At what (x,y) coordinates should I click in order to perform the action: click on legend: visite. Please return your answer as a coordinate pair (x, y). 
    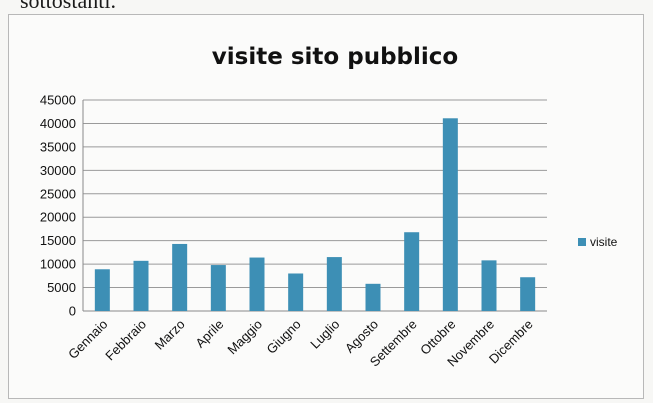
    Looking at the image, I should click on (598, 242).